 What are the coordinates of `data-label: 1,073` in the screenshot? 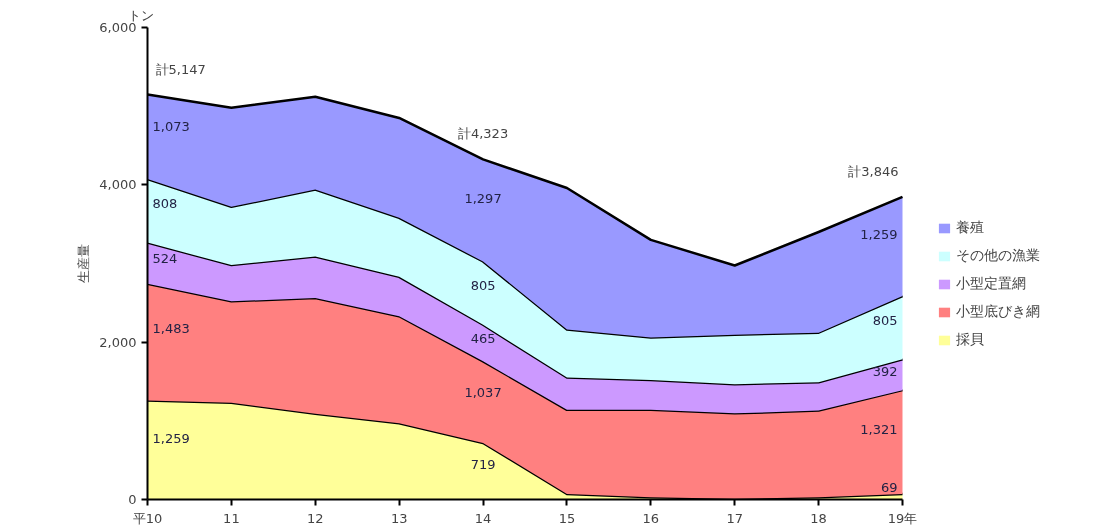 It's located at (171, 127).